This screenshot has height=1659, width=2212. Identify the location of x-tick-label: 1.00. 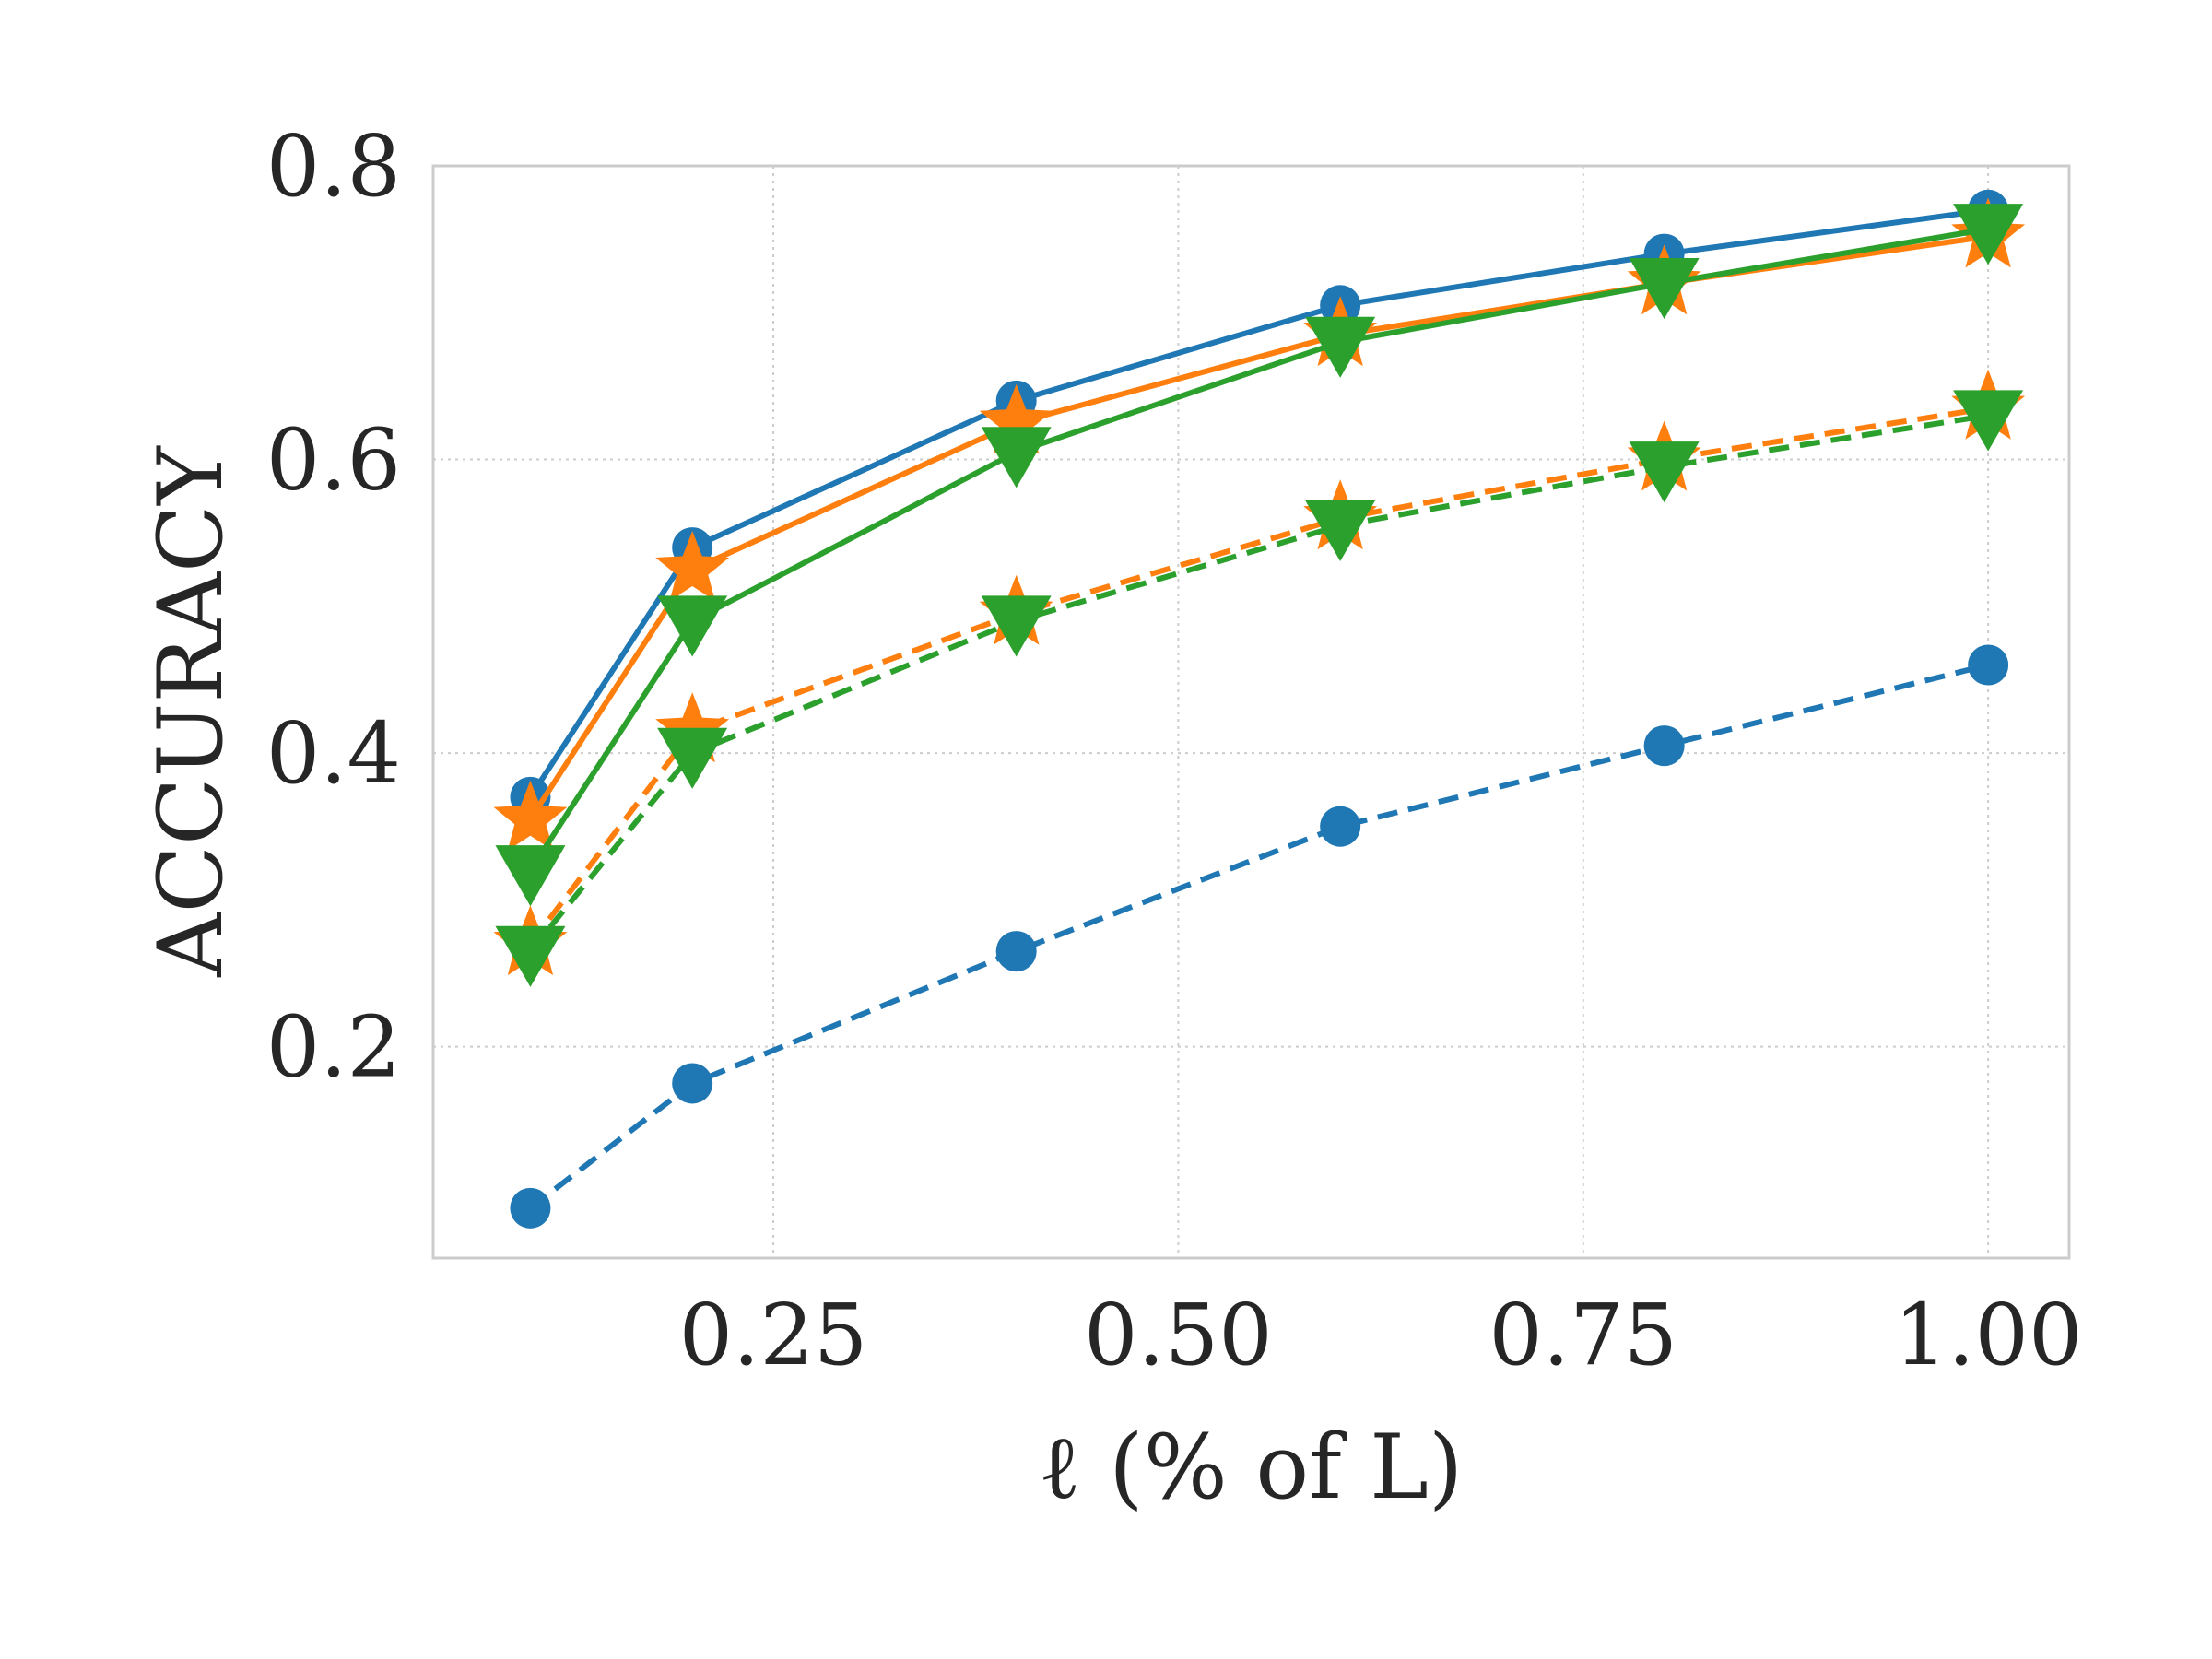
(1988, 1335).